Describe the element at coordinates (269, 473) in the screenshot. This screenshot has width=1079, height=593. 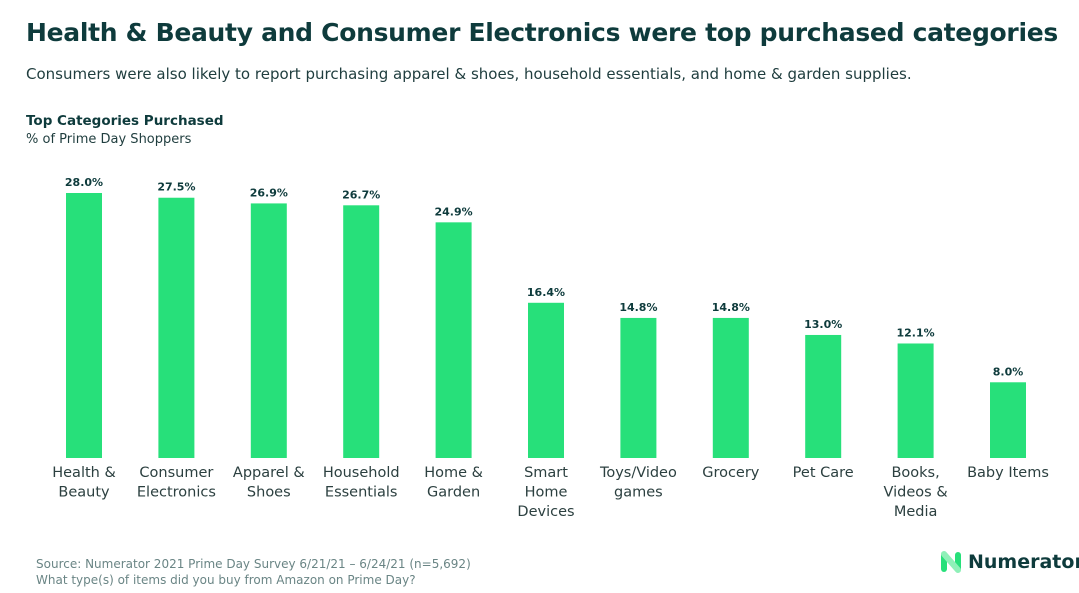
I see `category-label: Apparel &` at that location.